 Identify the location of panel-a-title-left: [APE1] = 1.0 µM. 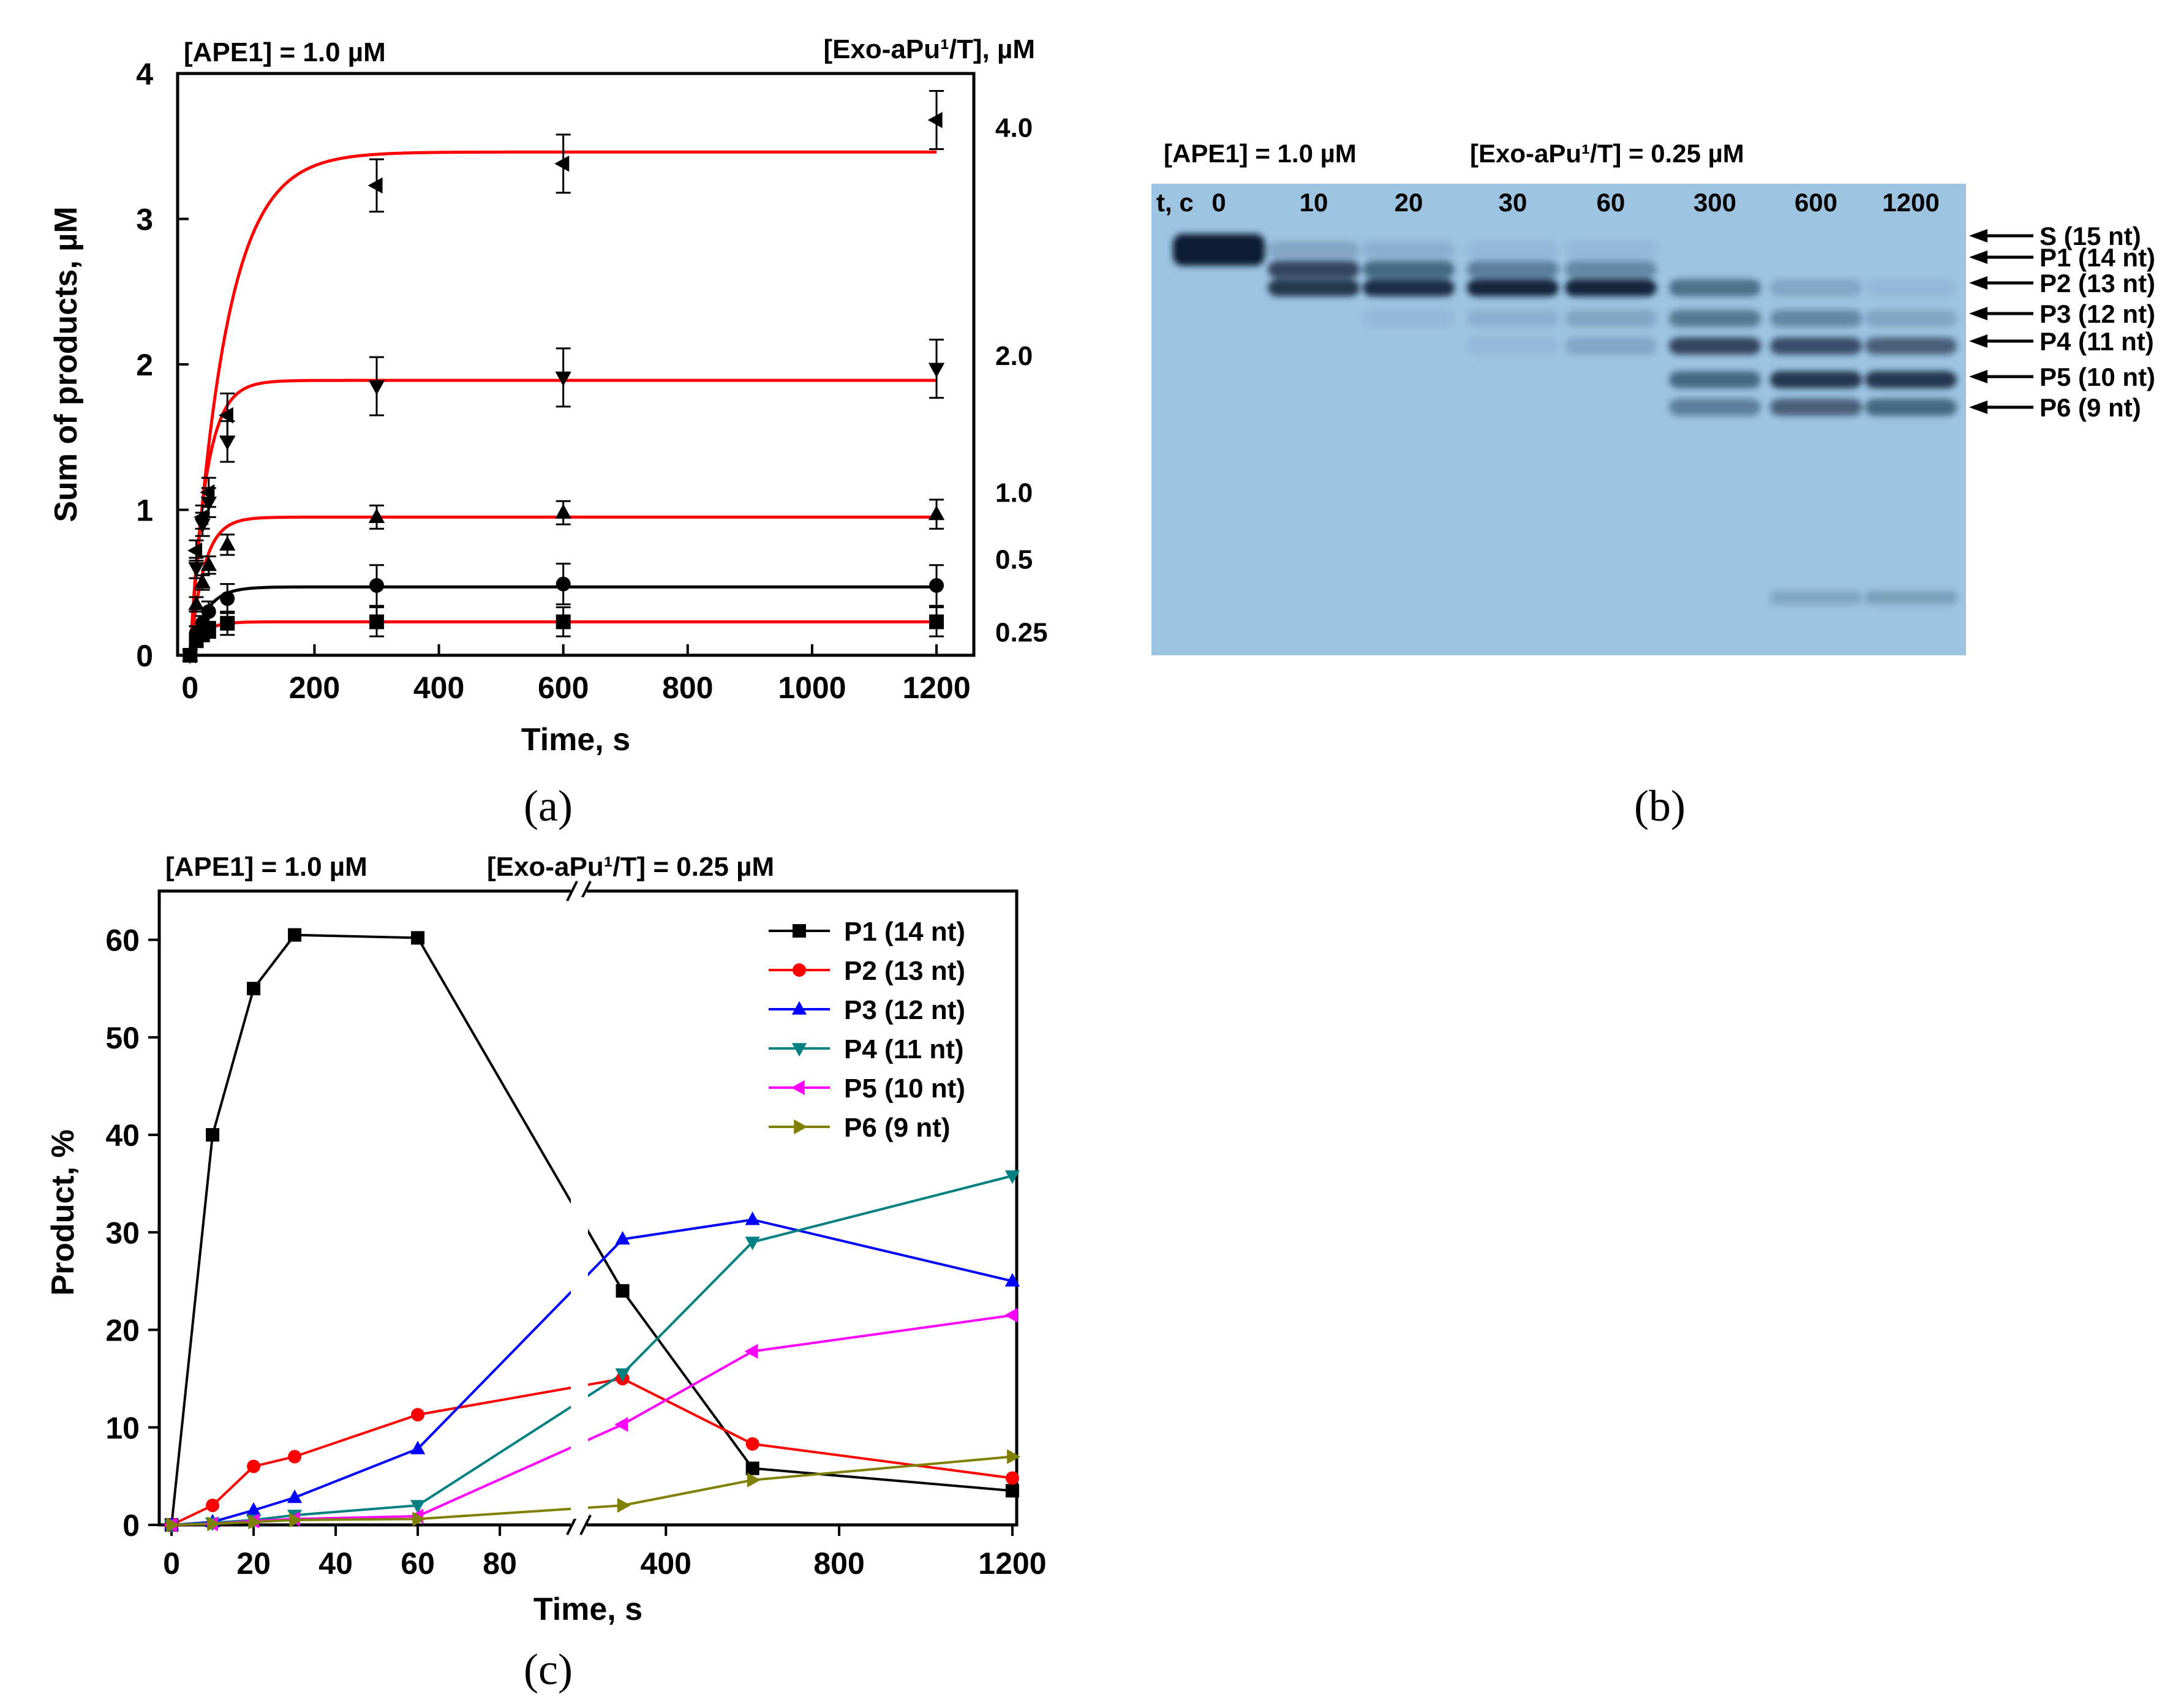
(285, 52).